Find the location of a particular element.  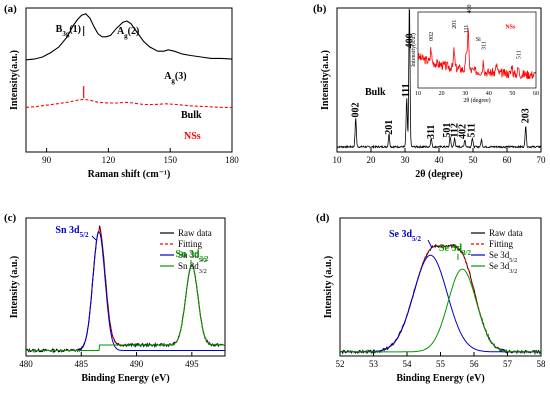

inset-peak-label: 311 is located at coordinates (484, 45).